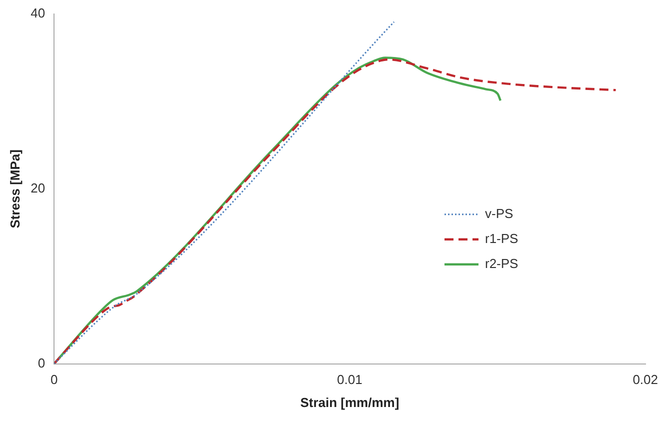 The height and width of the screenshot is (421, 661). I want to click on y-axis-title: Stress [MPa], so click(14, 189).